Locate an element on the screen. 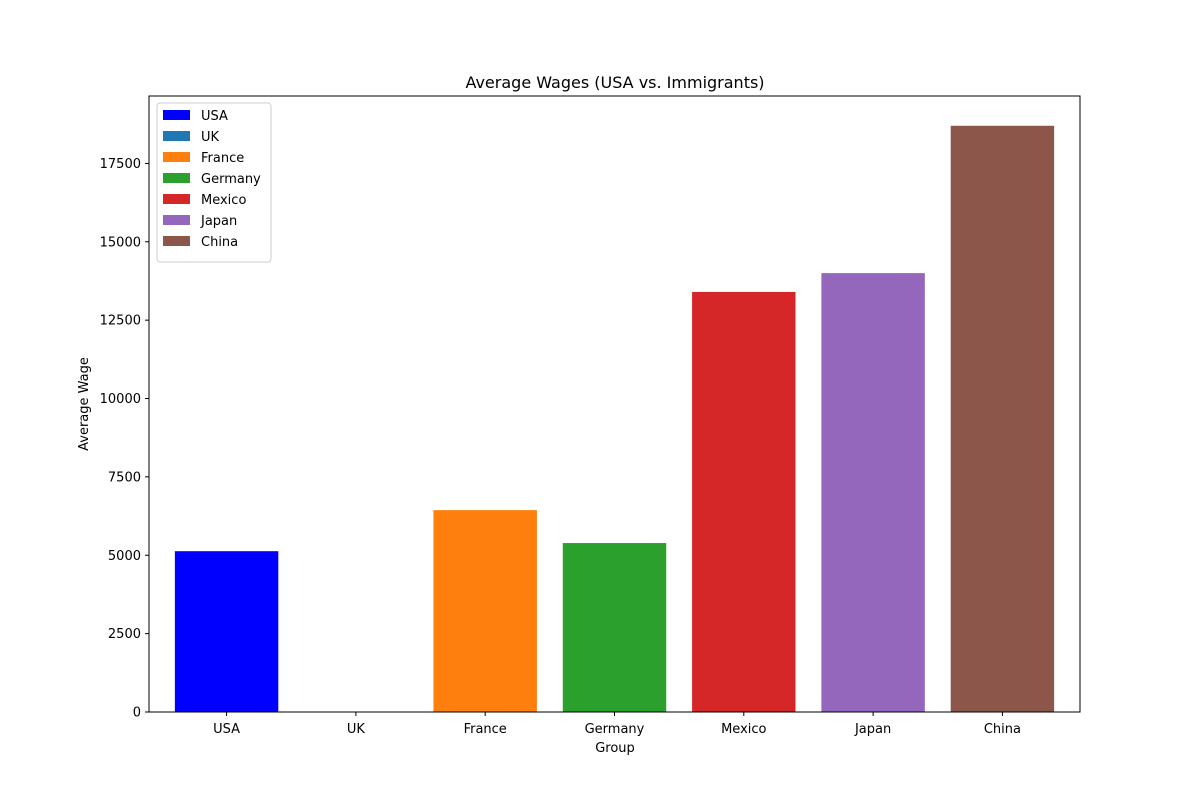  bar-usa is located at coordinates (226, 631).